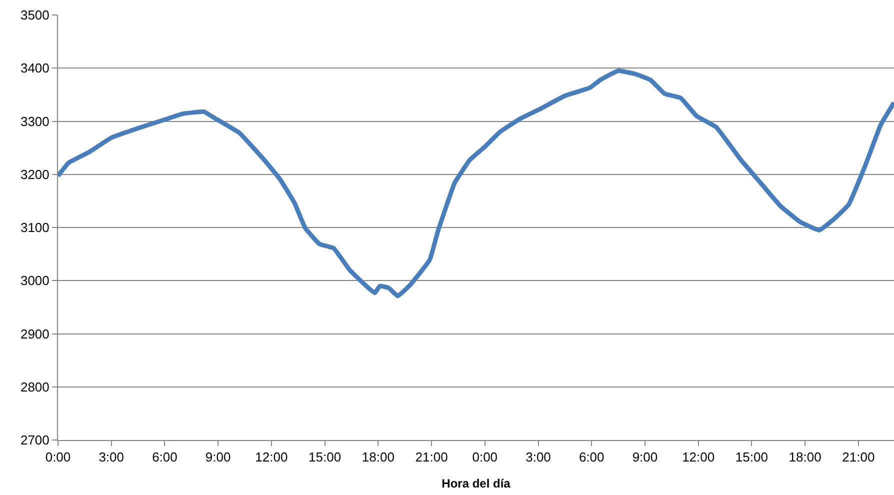  What do you see at coordinates (35, 440) in the screenshot?
I see `y-tick-label: 2700` at bounding box center [35, 440].